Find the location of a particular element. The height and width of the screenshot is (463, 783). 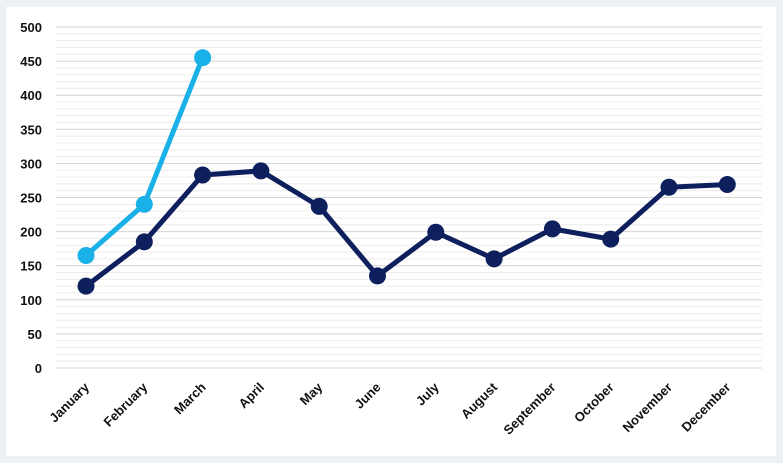

y-tick-label: 150 is located at coordinates (31, 266).